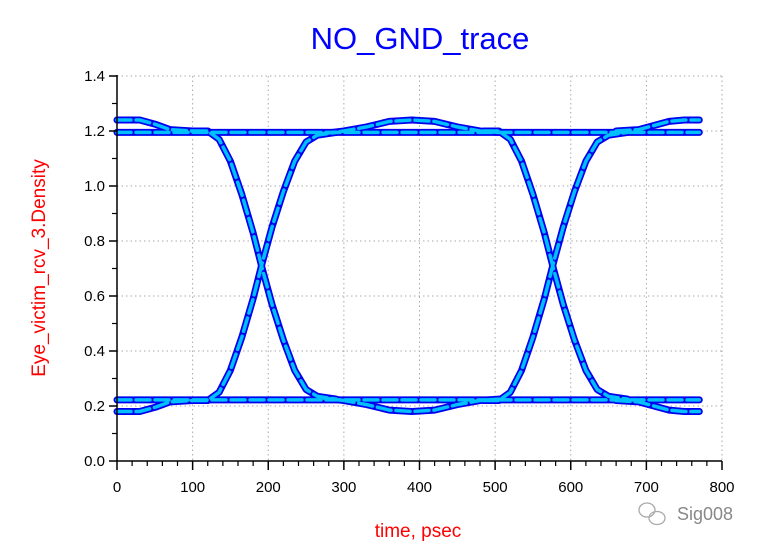  Describe the element at coordinates (39, 268) in the screenshot. I see `y-axis-title: Eye_victim_rcv_3.Density` at that location.